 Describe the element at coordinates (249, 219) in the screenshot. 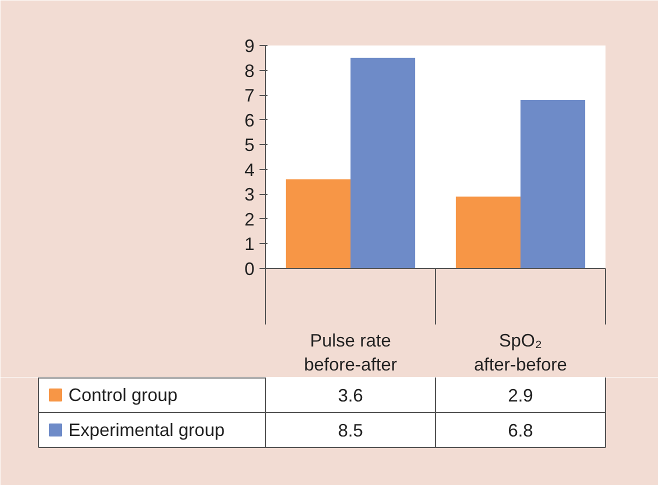

I see `y-tick-label: 2` at that location.